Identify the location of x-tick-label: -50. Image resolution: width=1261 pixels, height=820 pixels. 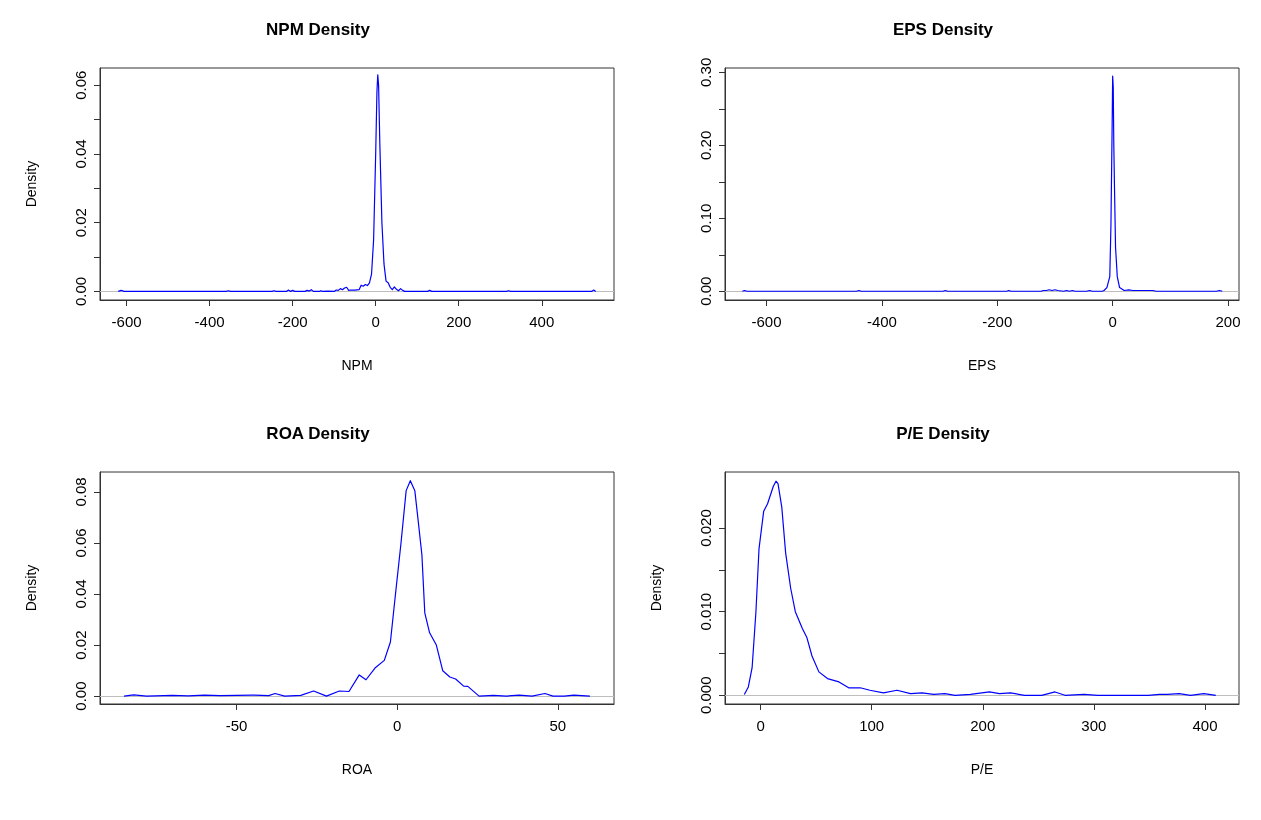
(236, 725).